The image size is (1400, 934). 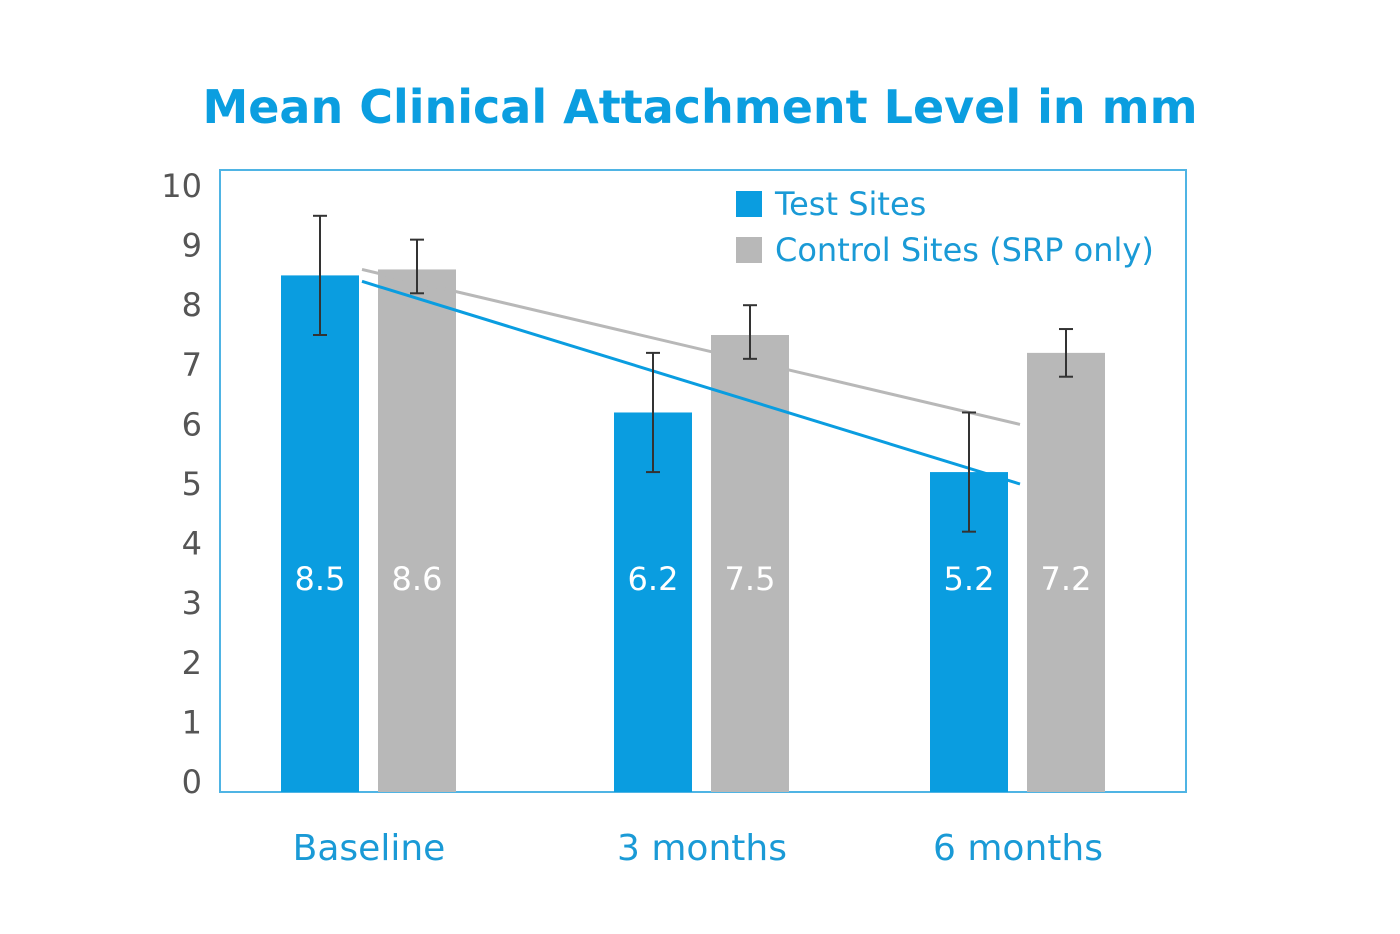 What do you see at coordinates (945, 227) in the screenshot?
I see `legend: Test Sites Control Sites (SRP only)` at bounding box center [945, 227].